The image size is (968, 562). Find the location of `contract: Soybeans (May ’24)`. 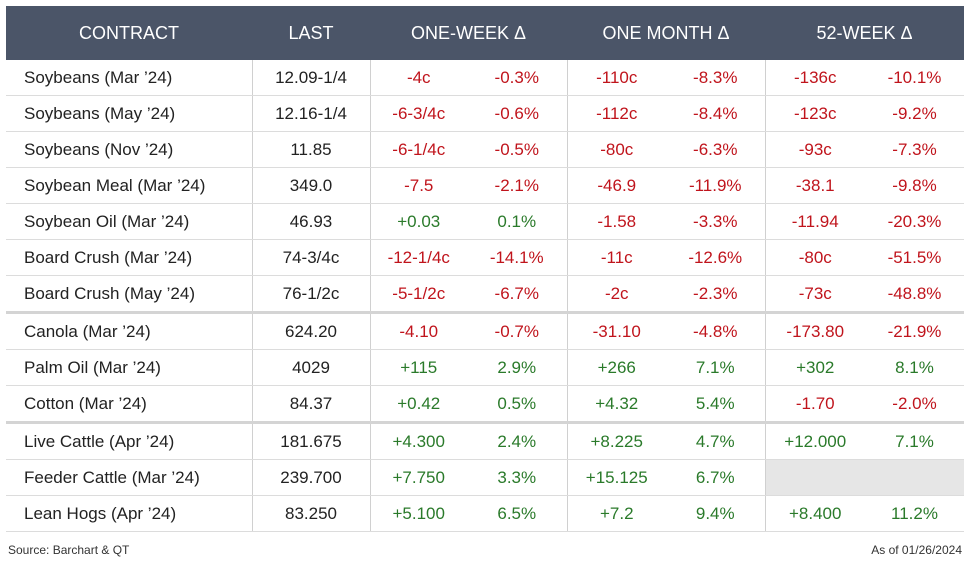

contract: Soybeans (May ’24) is located at coordinates (129, 113).